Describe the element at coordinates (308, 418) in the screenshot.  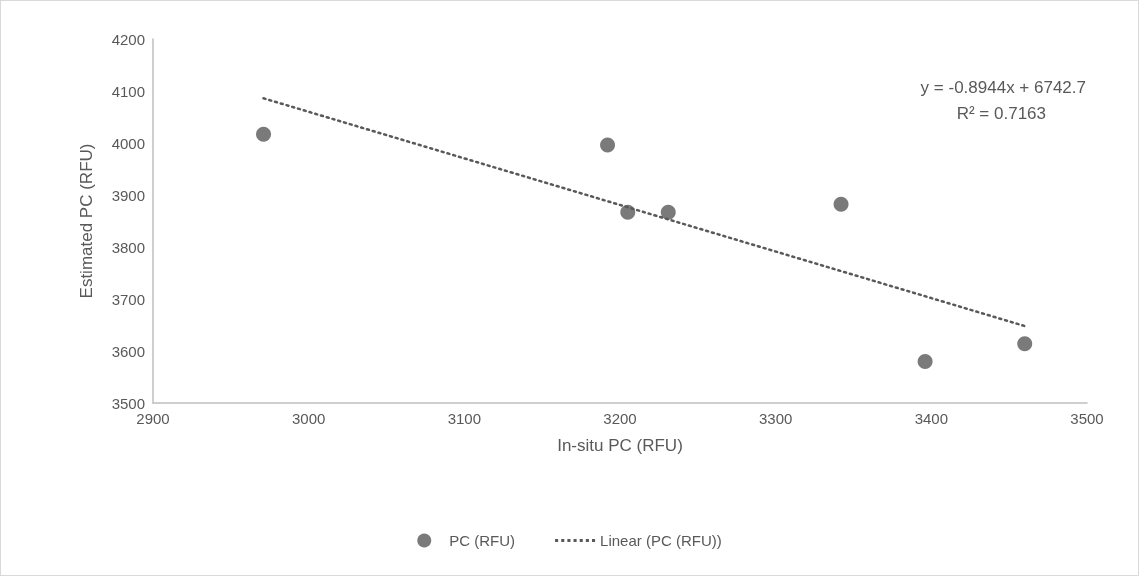
I see `x-tick-label: 3000` at that location.